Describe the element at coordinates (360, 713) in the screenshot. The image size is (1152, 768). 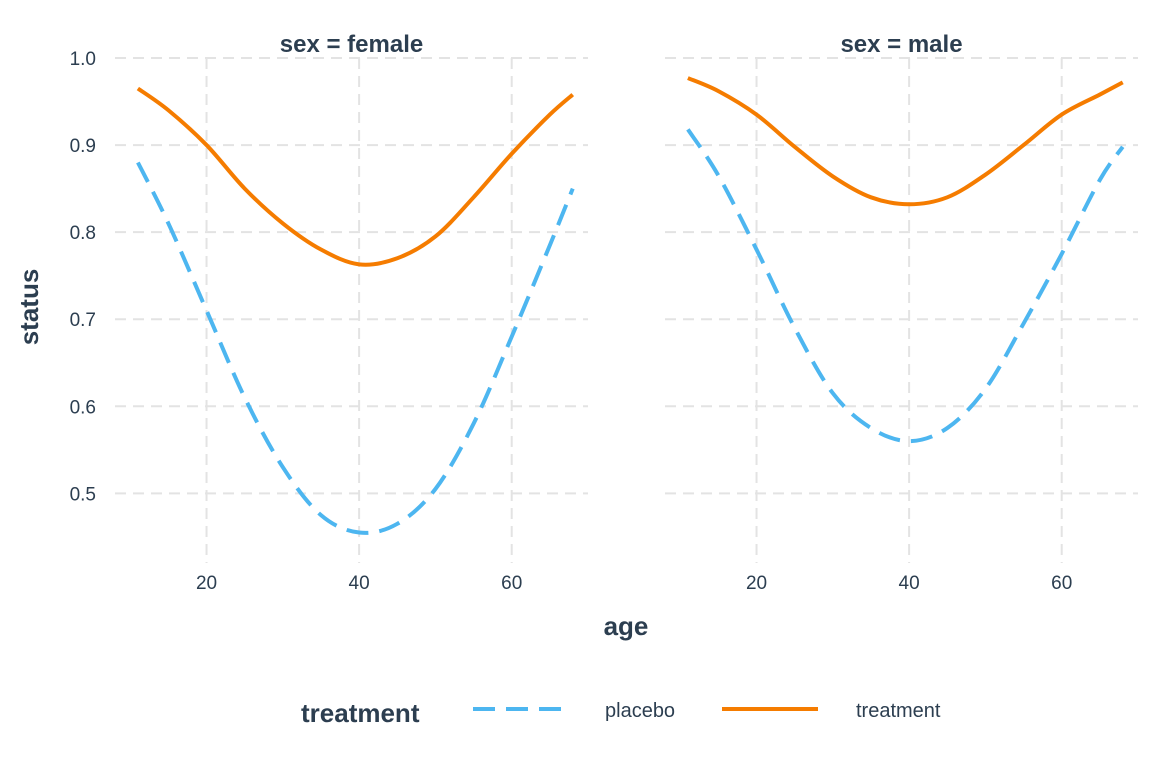
I see `legend-title: treatment` at that location.